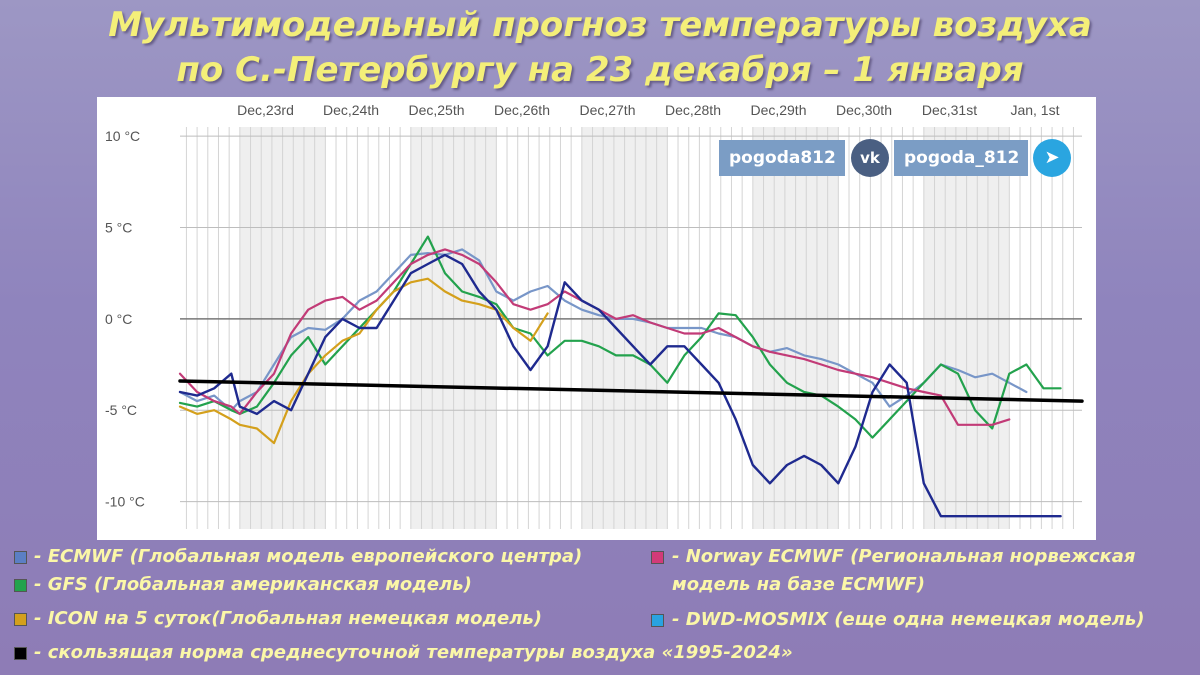  Describe the element at coordinates (782, 158) in the screenshot. I see `vk-handle: pogoda812` at that location.